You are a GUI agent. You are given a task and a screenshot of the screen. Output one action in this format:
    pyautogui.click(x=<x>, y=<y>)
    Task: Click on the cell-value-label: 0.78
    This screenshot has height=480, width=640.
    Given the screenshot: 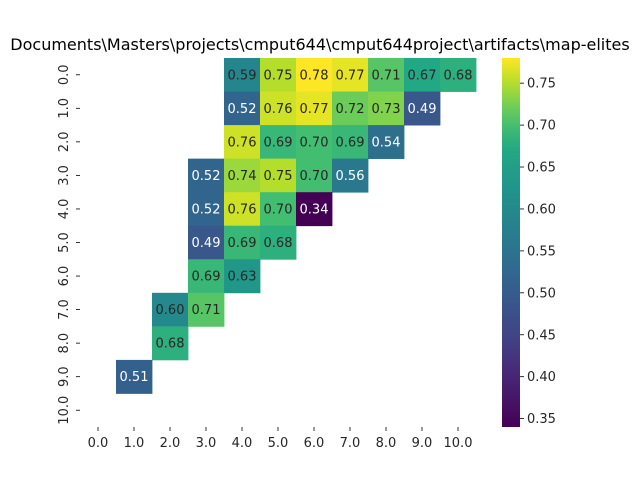 What is the action you would take?
    pyautogui.click(x=314, y=75)
    